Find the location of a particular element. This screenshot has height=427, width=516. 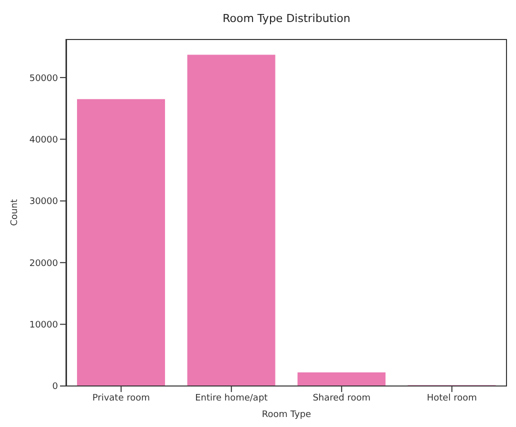

y-tick-label: 0 is located at coordinates (55, 387).